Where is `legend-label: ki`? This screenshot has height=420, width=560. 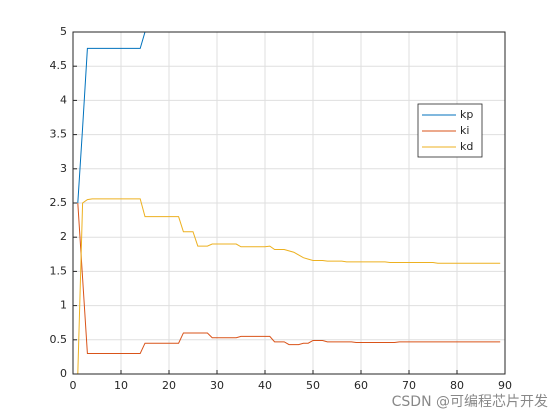 legend-label: ki is located at coordinates (464, 130).